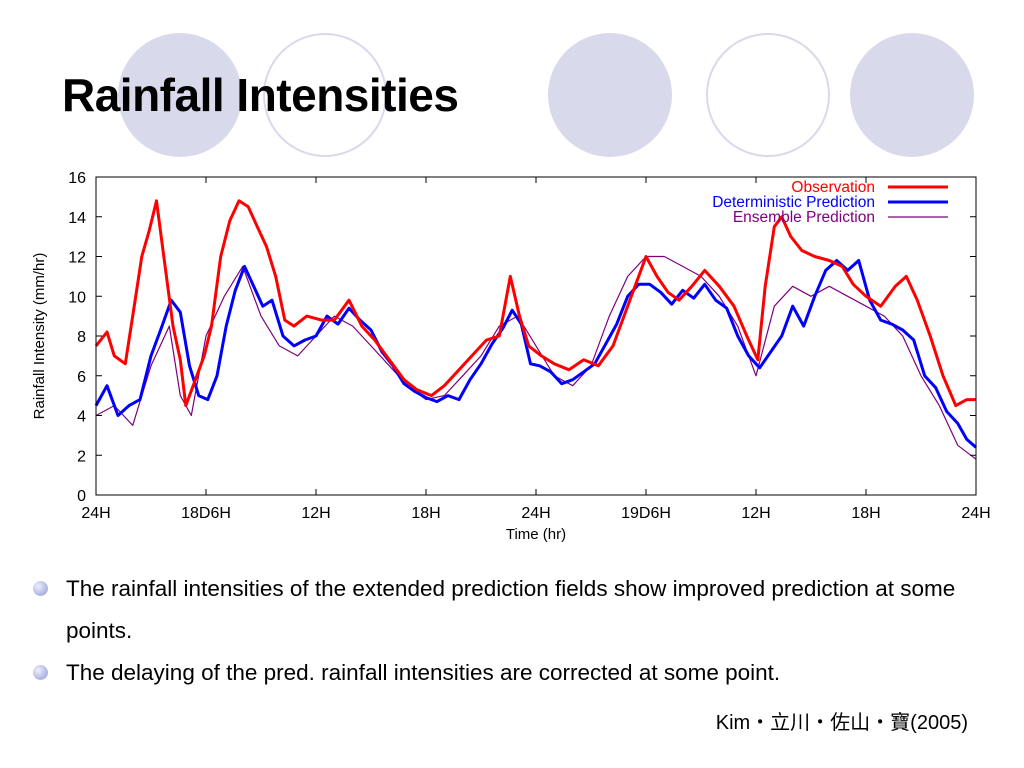 The image size is (1024, 768). Describe the element at coordinates (206, 513) in the screenshot. I see `x-tick-label: 18D6H` at that location.